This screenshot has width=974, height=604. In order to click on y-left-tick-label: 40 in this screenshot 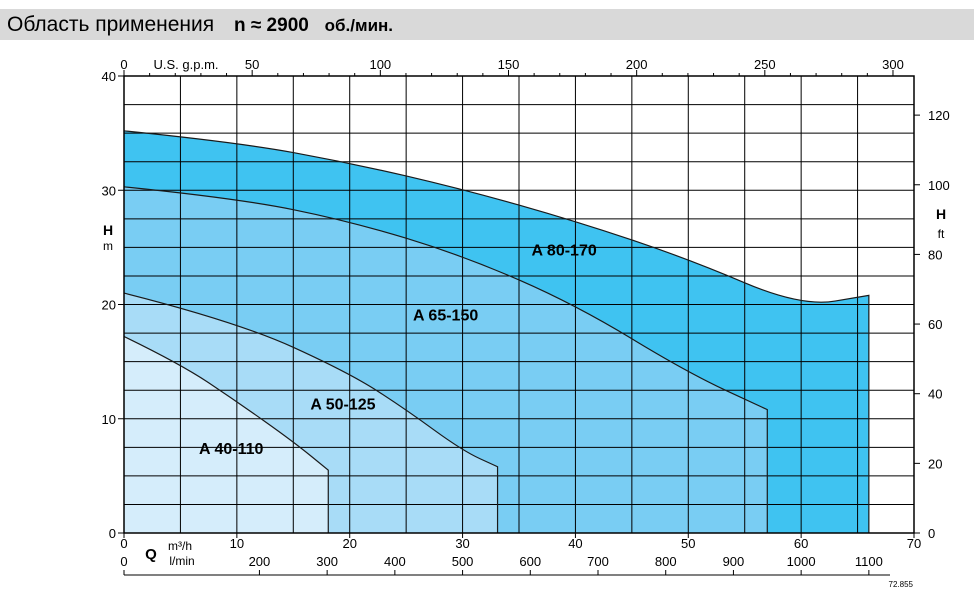, I will do `click(109, 76)`.